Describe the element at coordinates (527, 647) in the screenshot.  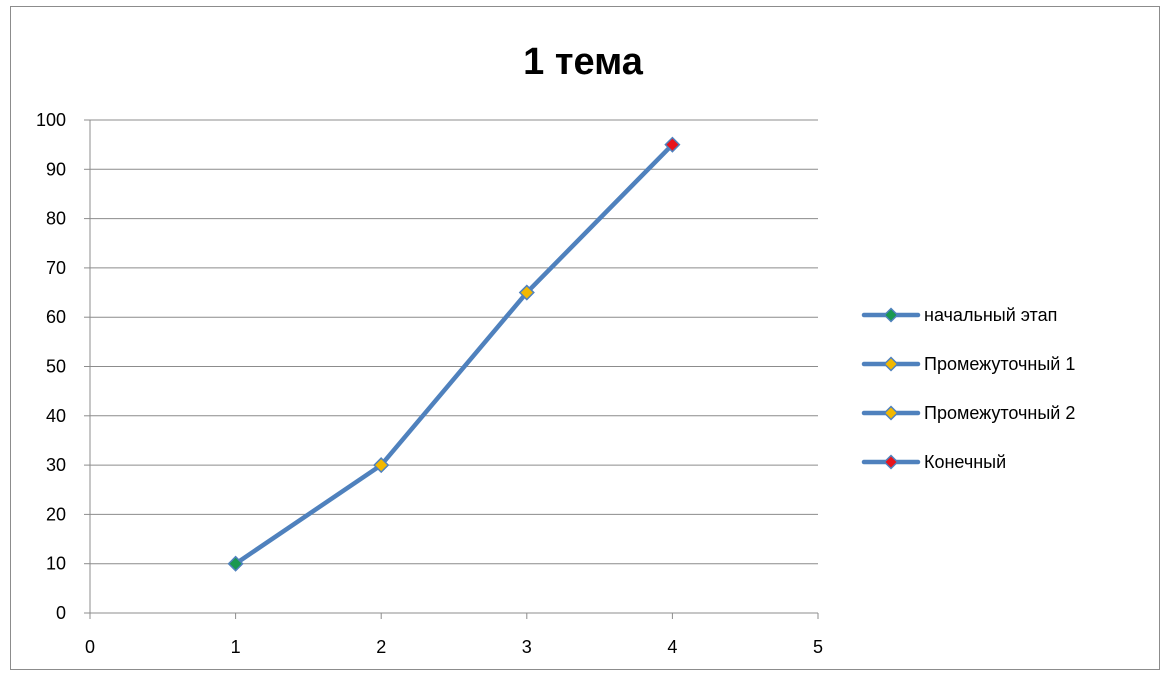
I see `x-tick-label: 3` at that location.